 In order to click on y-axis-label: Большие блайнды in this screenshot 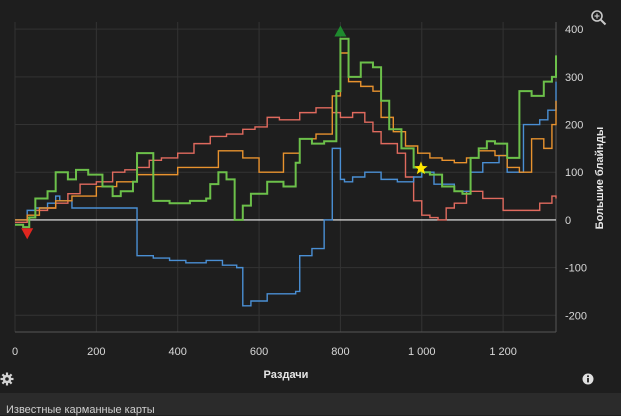, I will do `click(600, 178)`.